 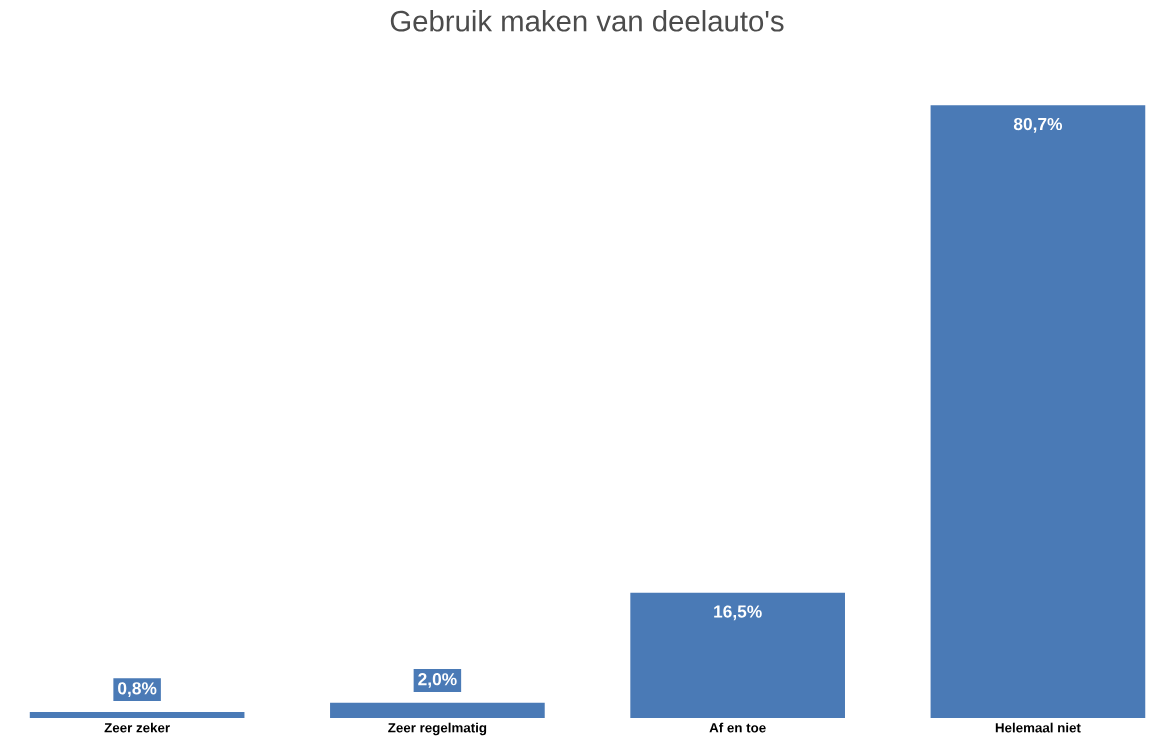 What do you see at coordinates (1038, 125) in the screenshot?
I see `data-label: 80,7%` at bounding box center [1038, 125].